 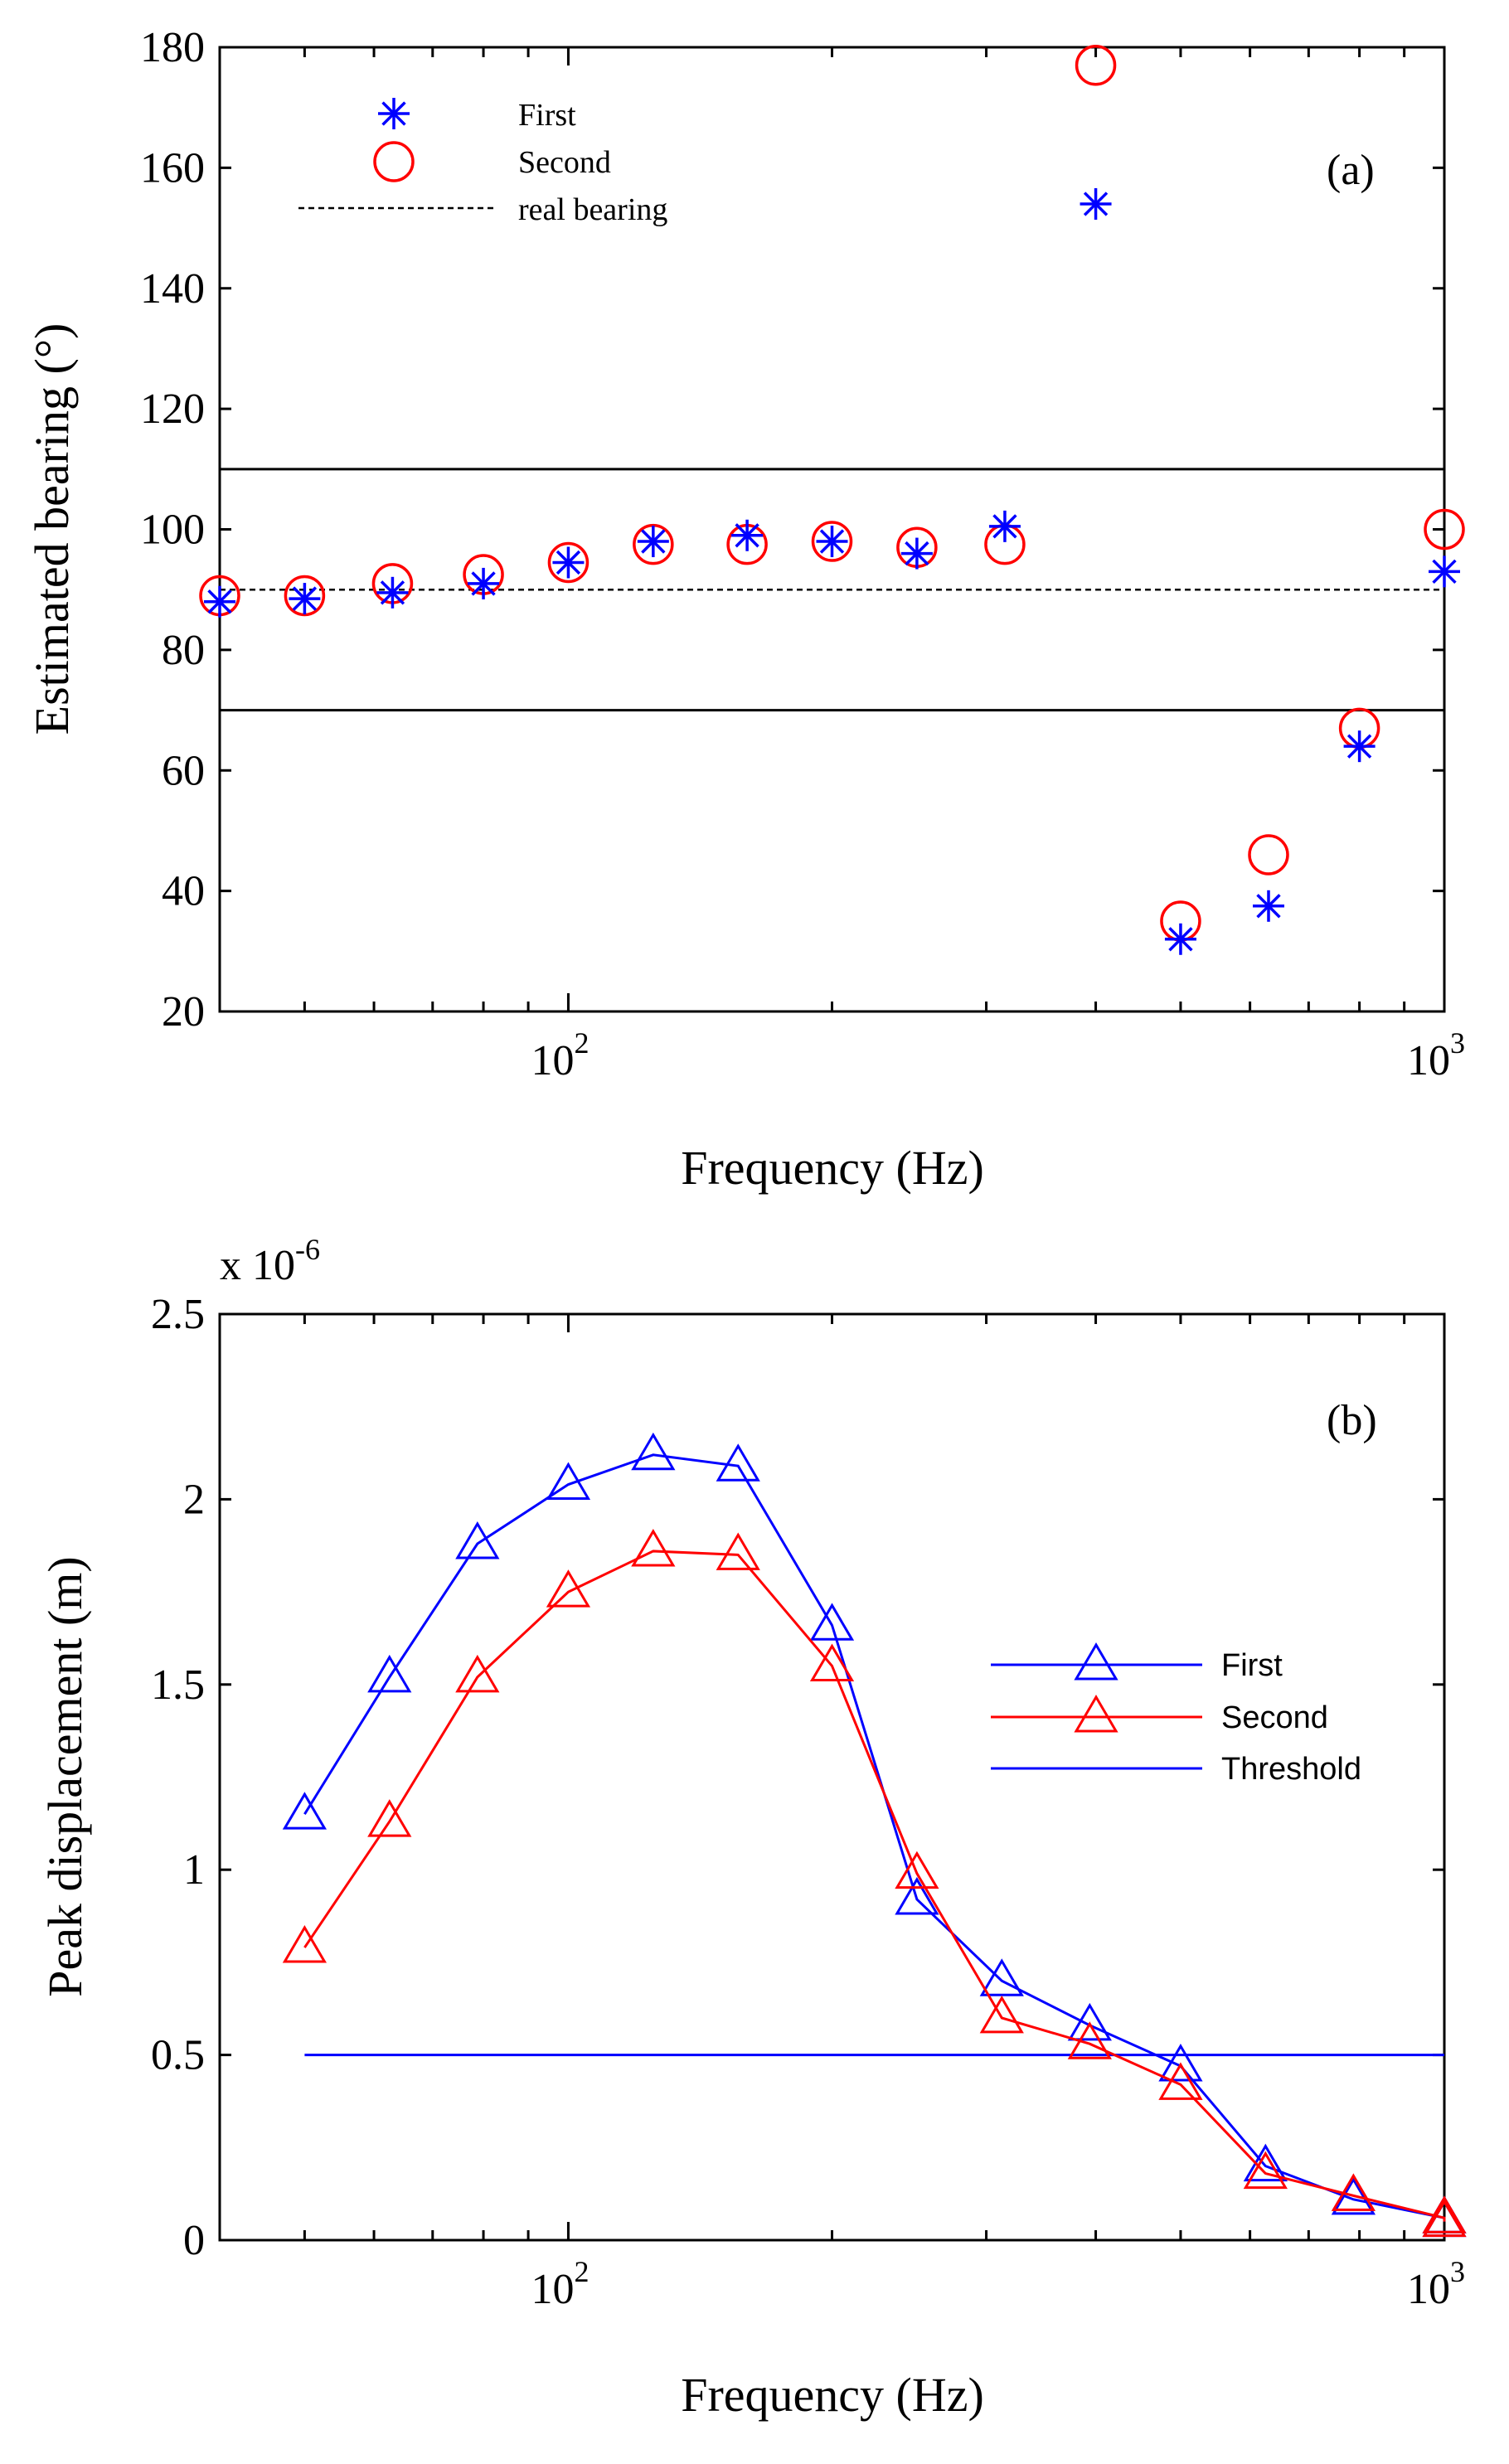 What do you see at coordinates (178, 1685) in the screenshot?
I see `panel-b-y-tick-label: 1.5` at bounding box center [178, 1685].